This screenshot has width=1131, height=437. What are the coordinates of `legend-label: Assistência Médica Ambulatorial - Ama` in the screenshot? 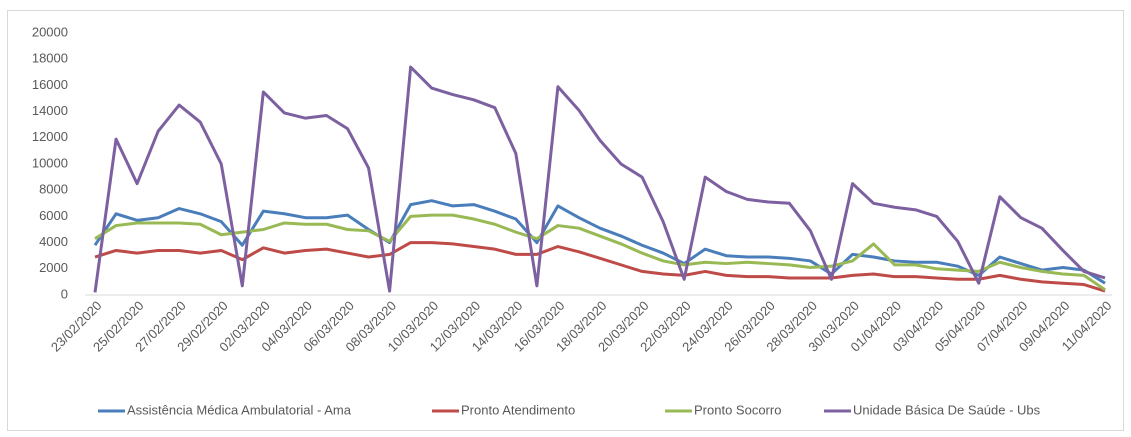 It's located at (239, 409).